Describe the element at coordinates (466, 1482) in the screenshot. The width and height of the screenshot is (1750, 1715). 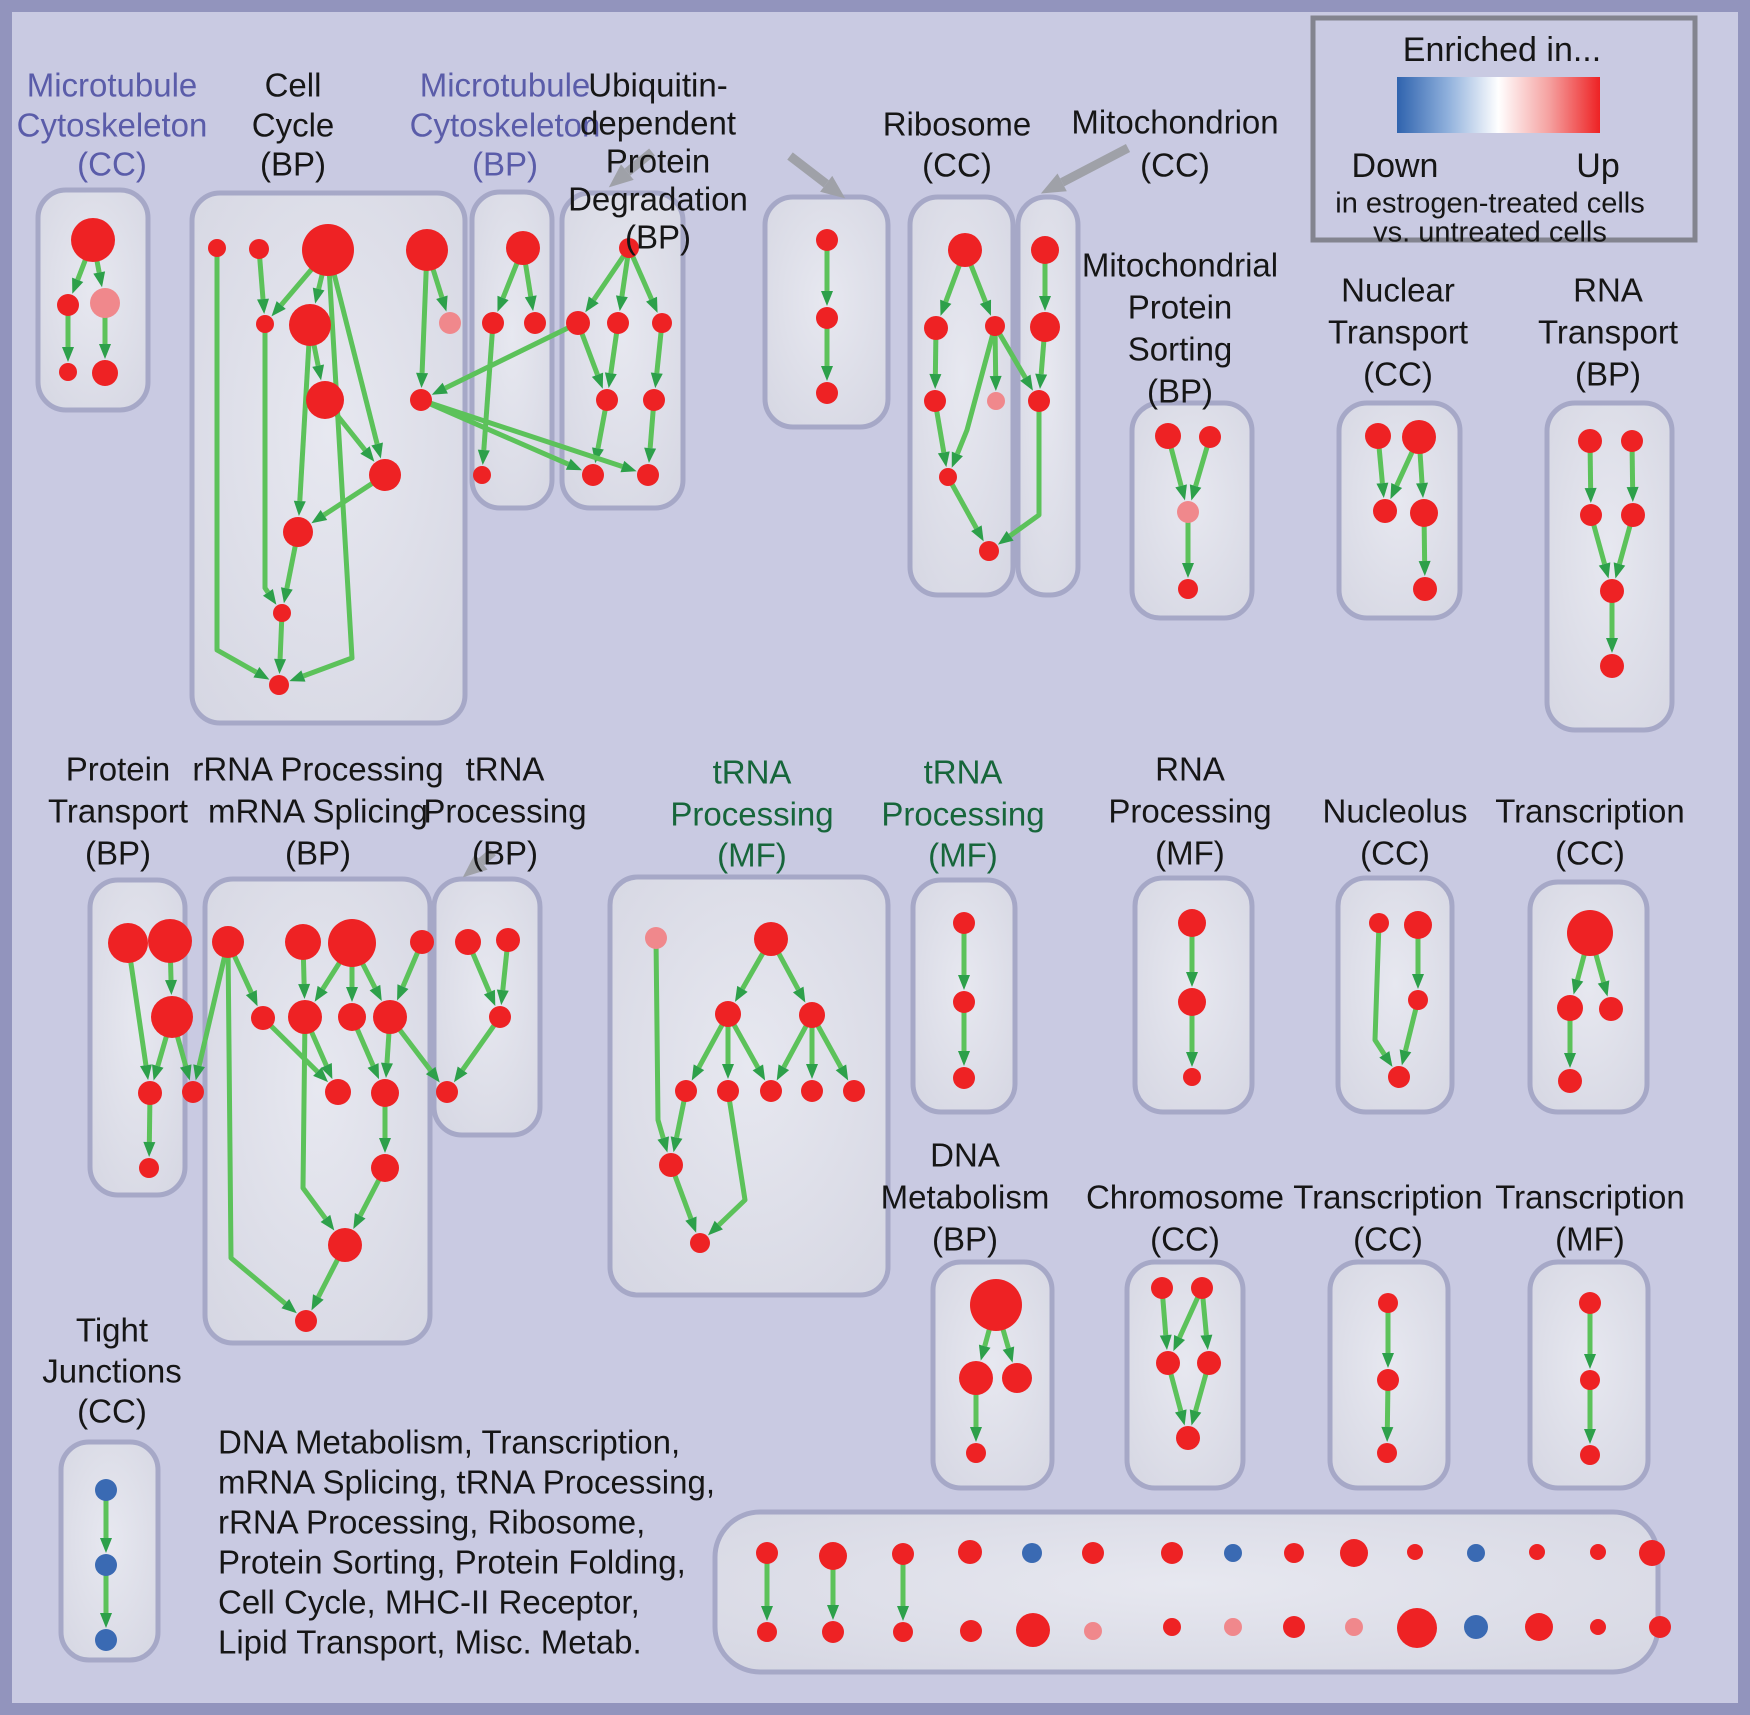
I see `footnote-line: mRNA Splicing, tRNA Processing,` at that location.